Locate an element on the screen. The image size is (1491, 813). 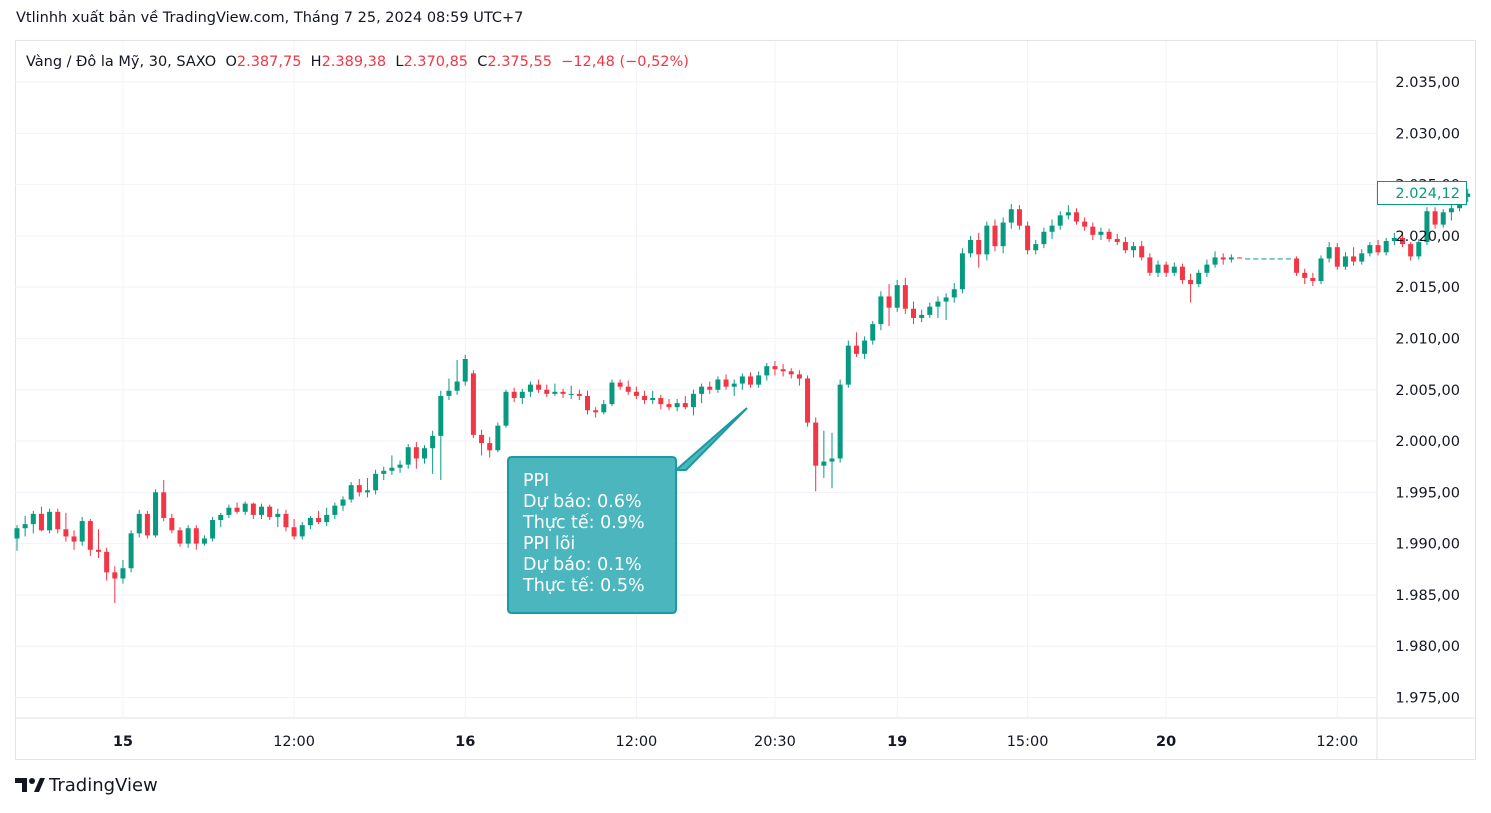
y-tick-label: 1.990,00 is located at coordinates (1427, 545).